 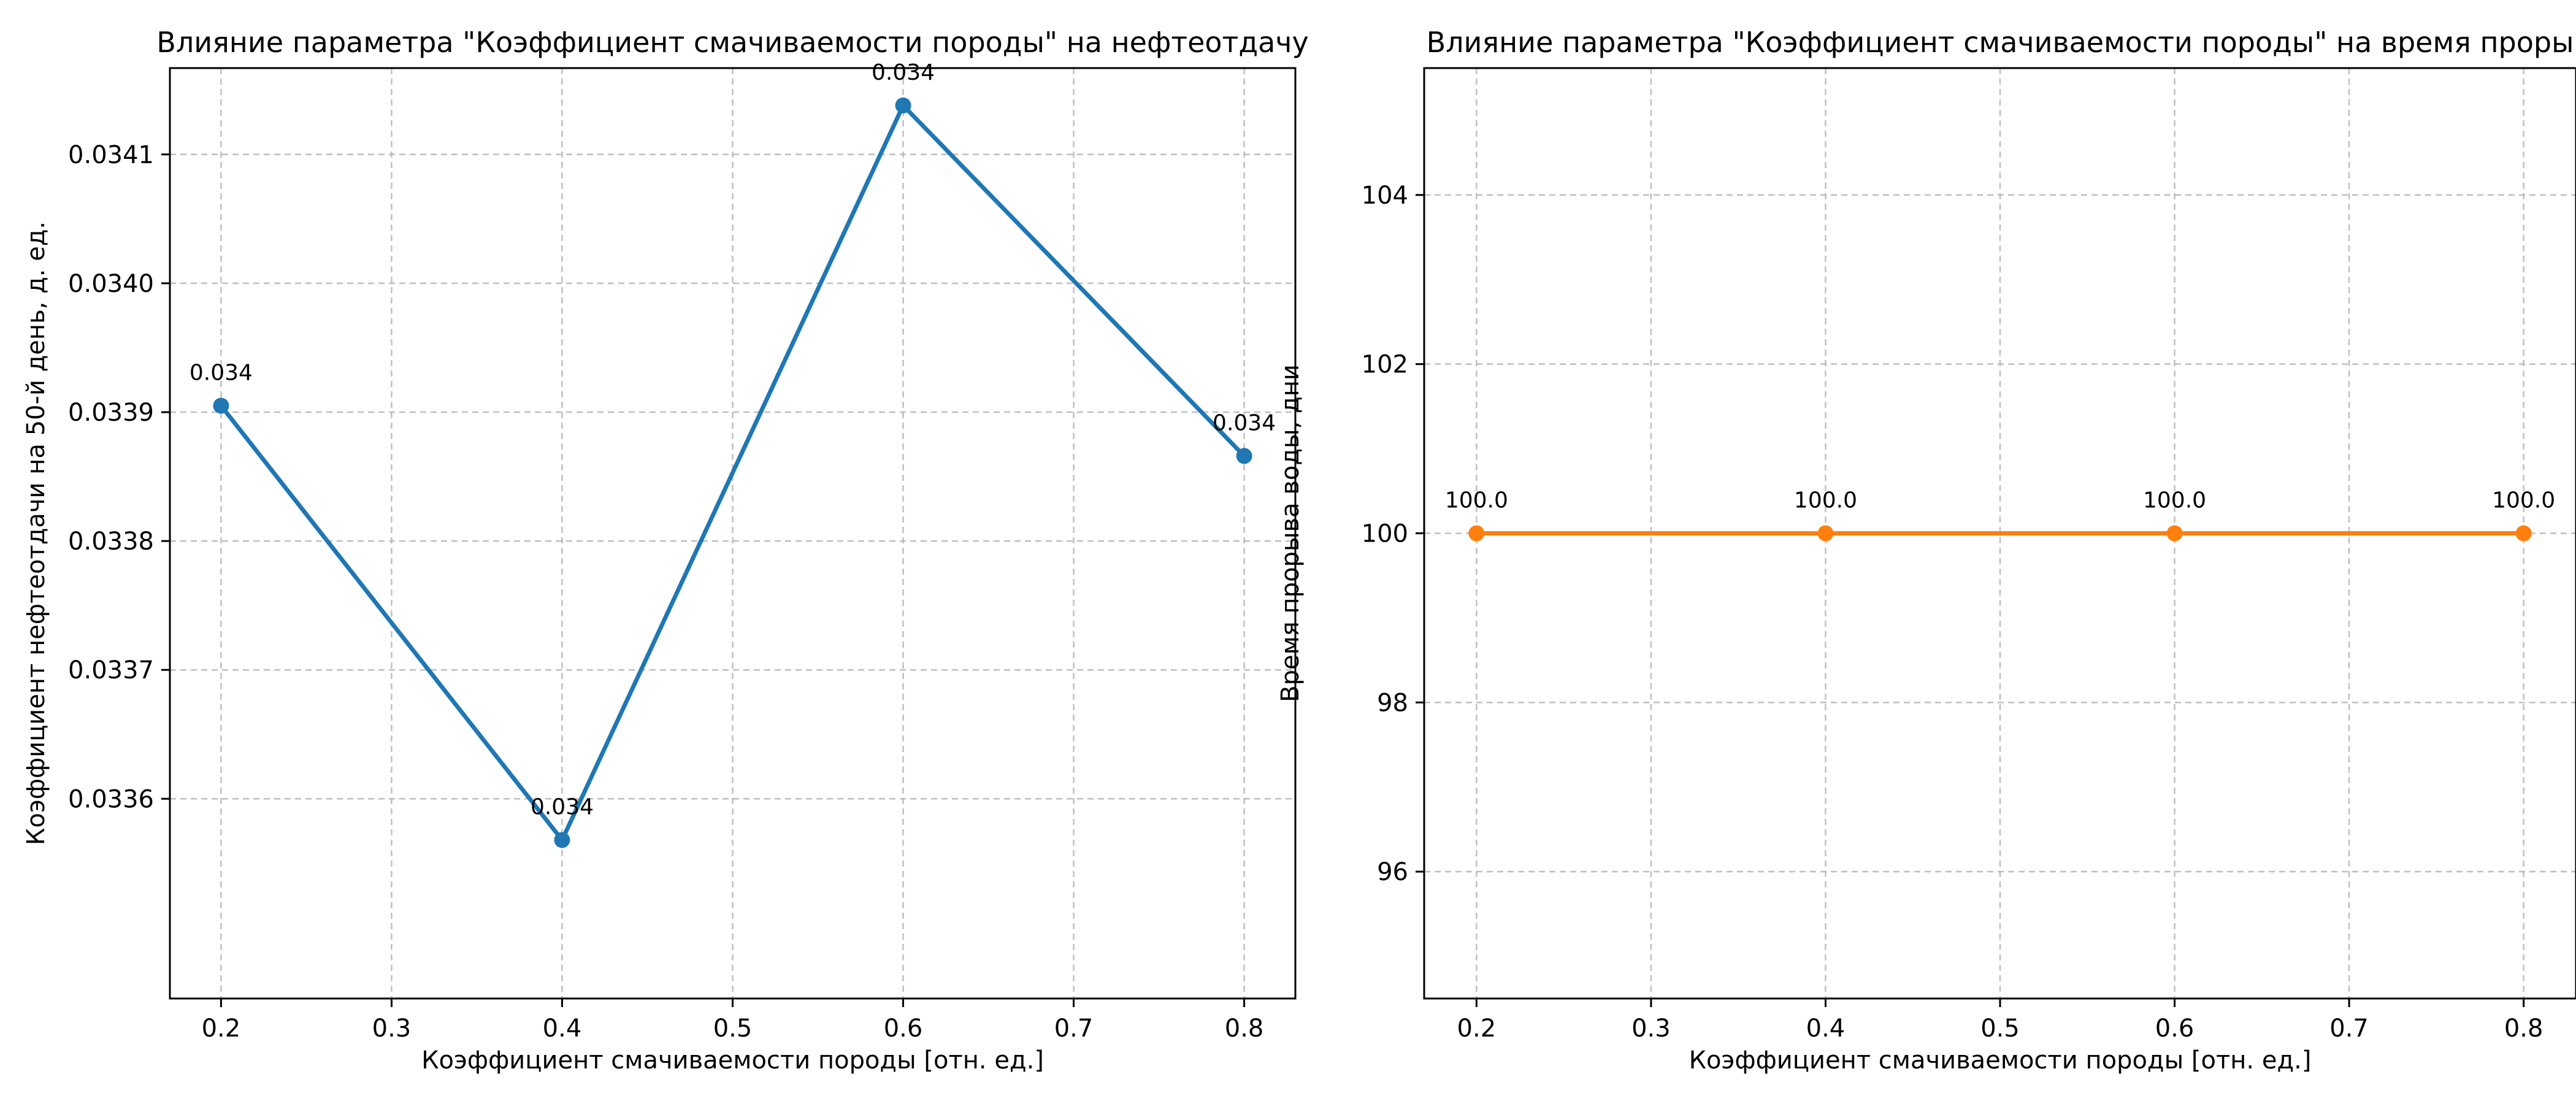 What do you see at coordinates (1392, 703) in the screenshot?
I see `y-tick-label: 98` at bounding box center [1392, 703].